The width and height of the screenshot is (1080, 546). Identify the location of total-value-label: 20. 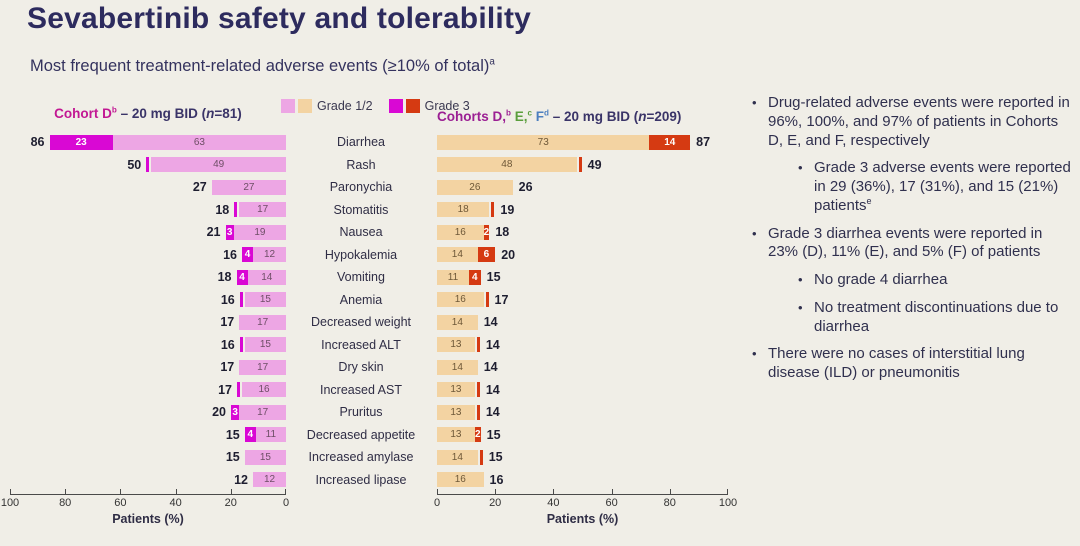
(219, 412).